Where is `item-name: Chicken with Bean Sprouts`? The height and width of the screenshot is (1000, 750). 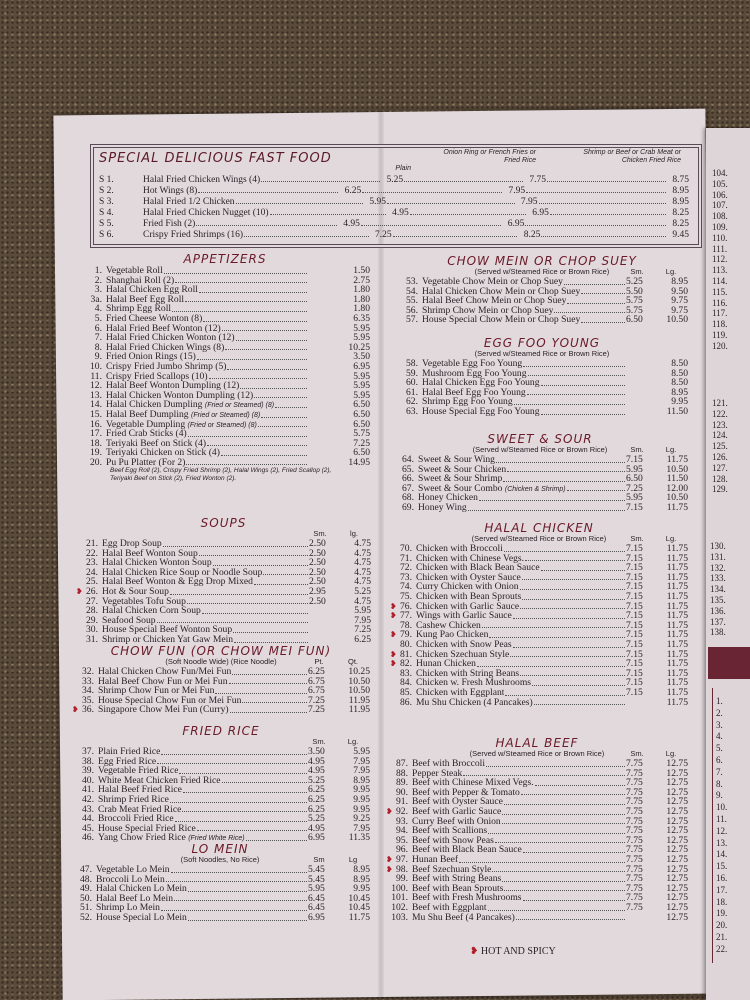
item-name: Chicken with Bean Sprouts is located at coordinates (469, 596).